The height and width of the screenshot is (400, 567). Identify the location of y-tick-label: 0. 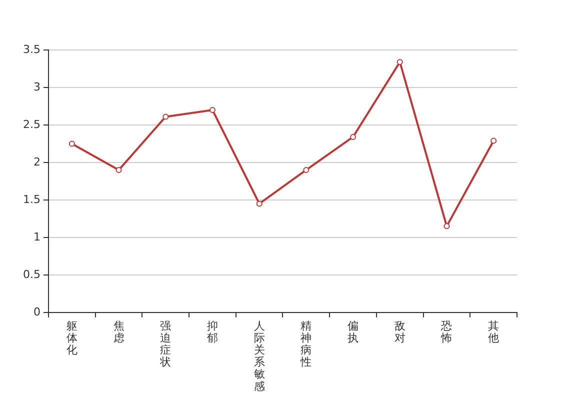
(36, 311).